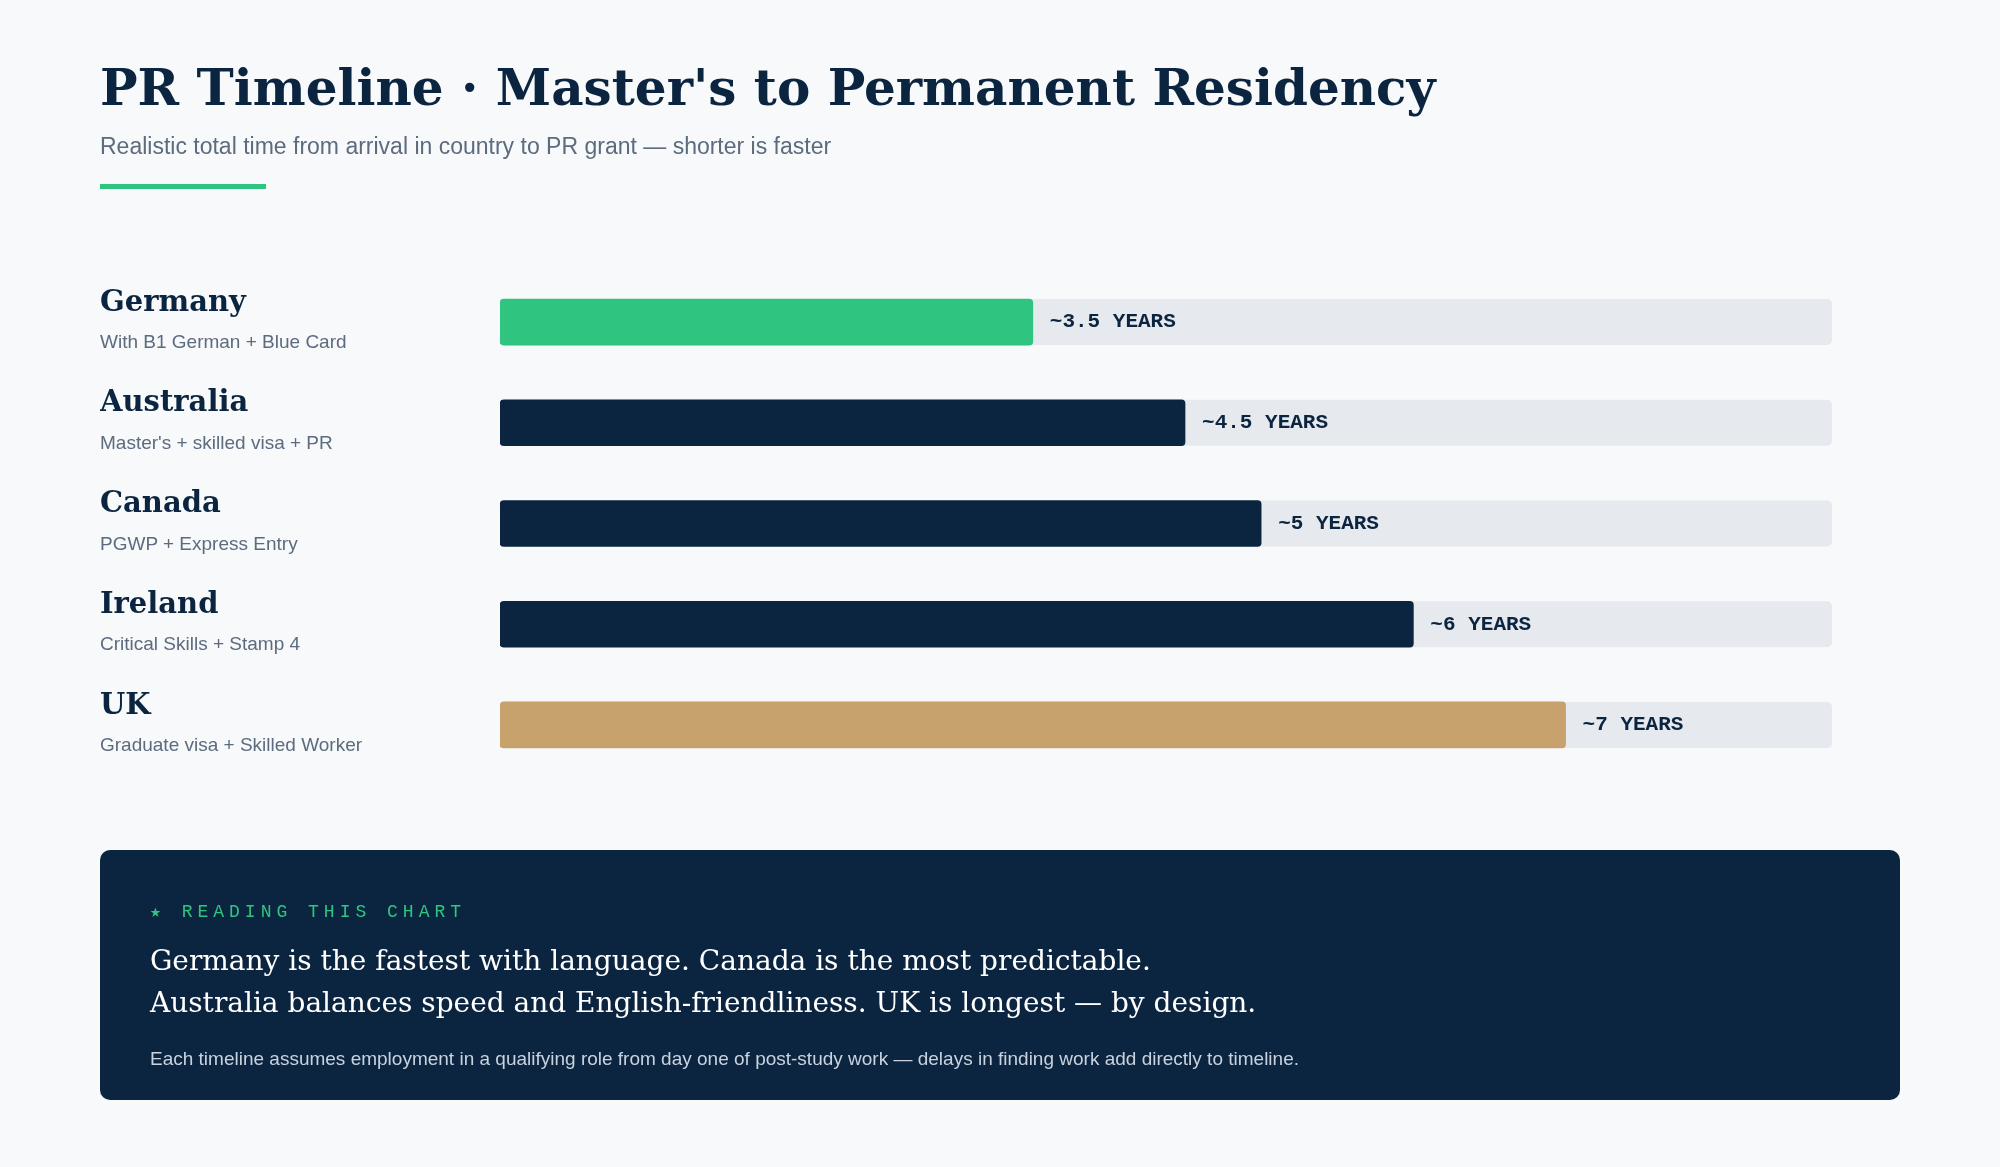 The image size is (2000, 1167). What do you see at coordinates (1481, 624) in the screenshot?
I see `data-label: ~6 YEARS` at bounding box center [1481, 624].